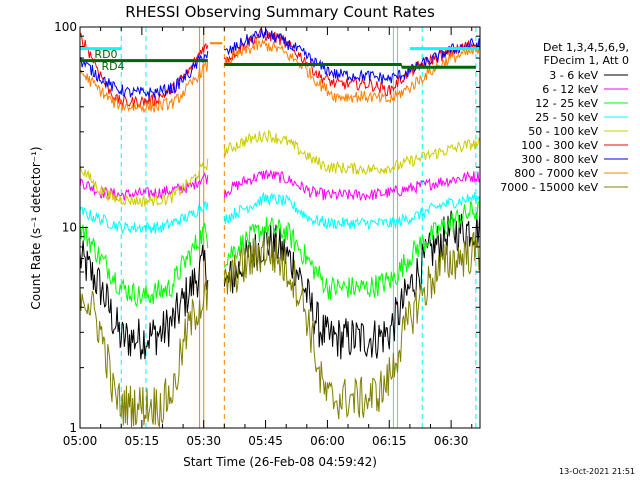 This screenshot has height=480, width=640. Describe the element at coordinates (142, 441) in the screenshot. I see `x-tick-label: 05:15` at that location.